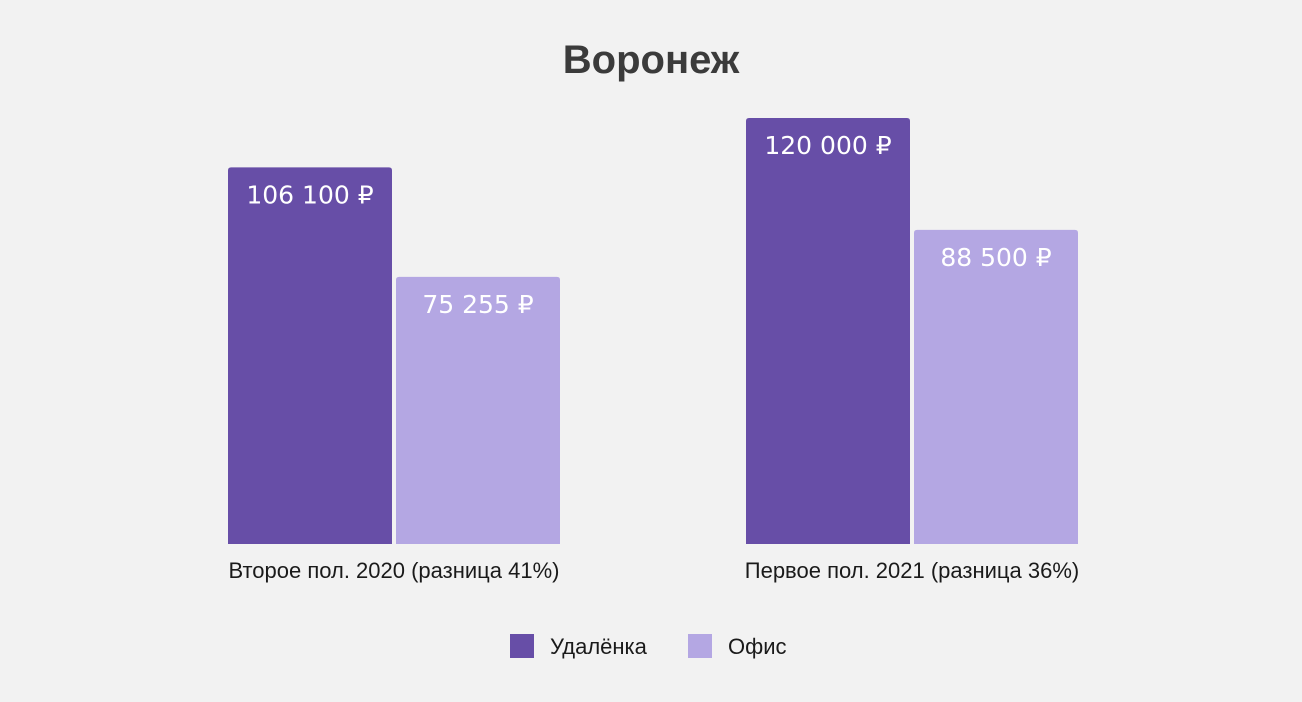  What do you see at coordinates (651, 60) in the screenshot?
I see `chart-title: Воронеж` at bounding box center [651, 60].